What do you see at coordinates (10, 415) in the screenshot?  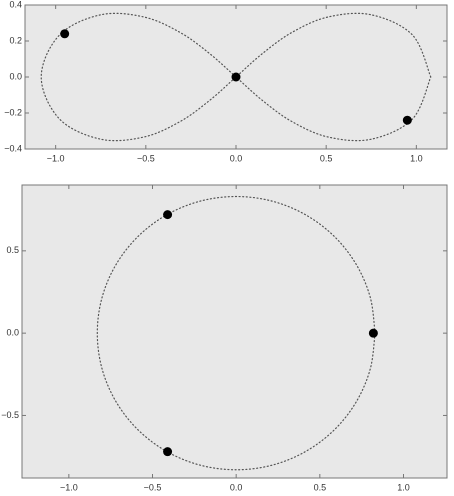 I see `y-tick-label: −0.5` at bounding box center [10, 415].